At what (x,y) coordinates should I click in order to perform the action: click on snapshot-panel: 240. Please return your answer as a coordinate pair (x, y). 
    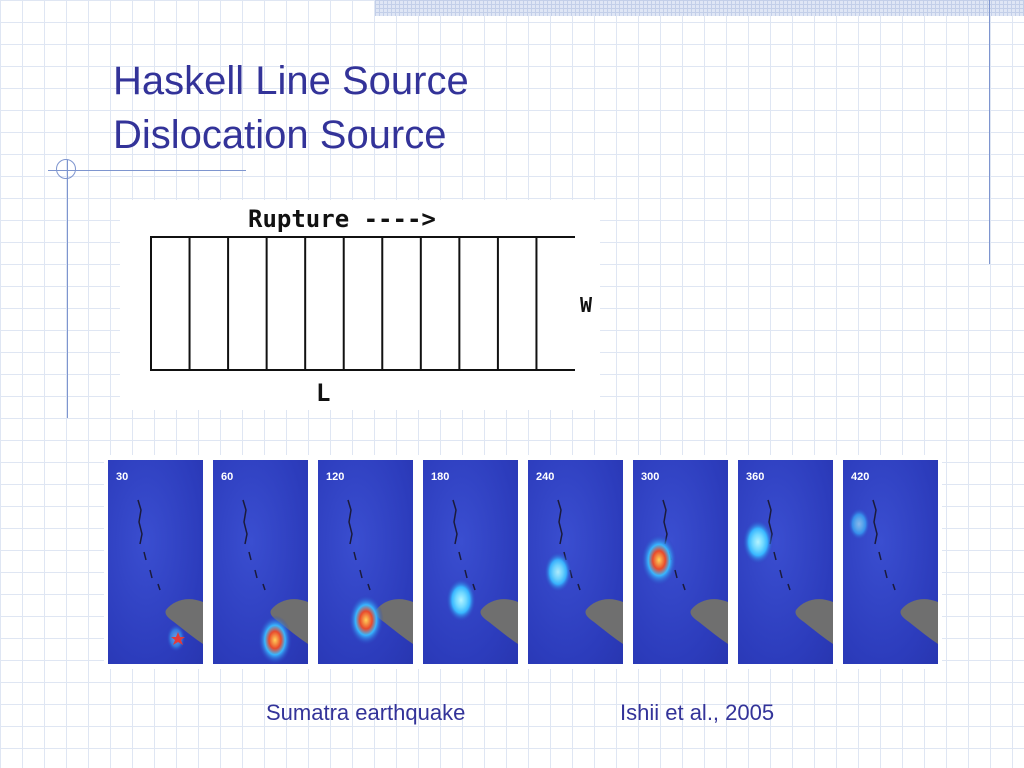
    Looking at the image, I should click on (575, 562).